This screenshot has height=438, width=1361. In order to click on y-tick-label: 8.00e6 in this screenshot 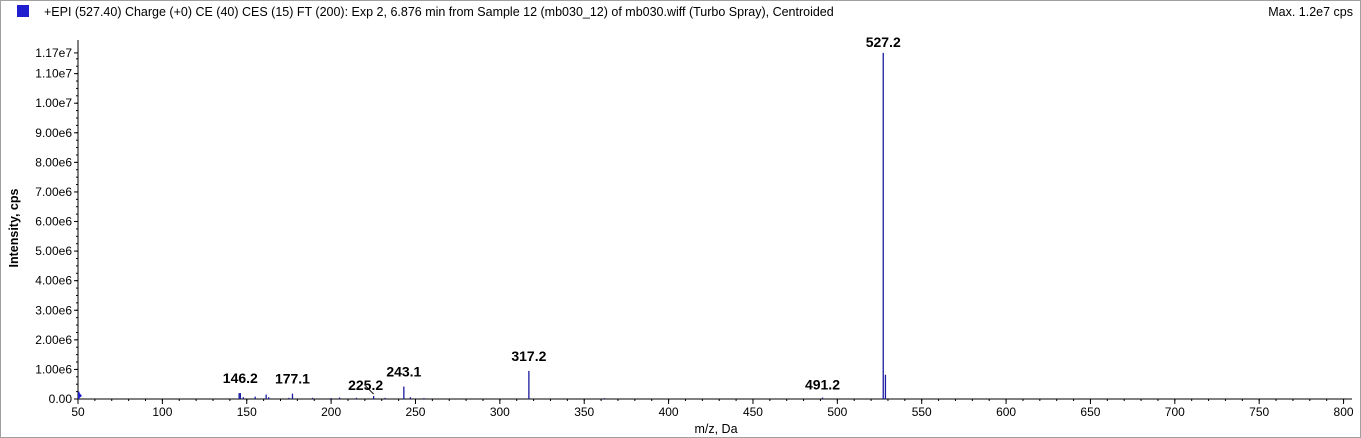, I will do `click(53, 162)`.